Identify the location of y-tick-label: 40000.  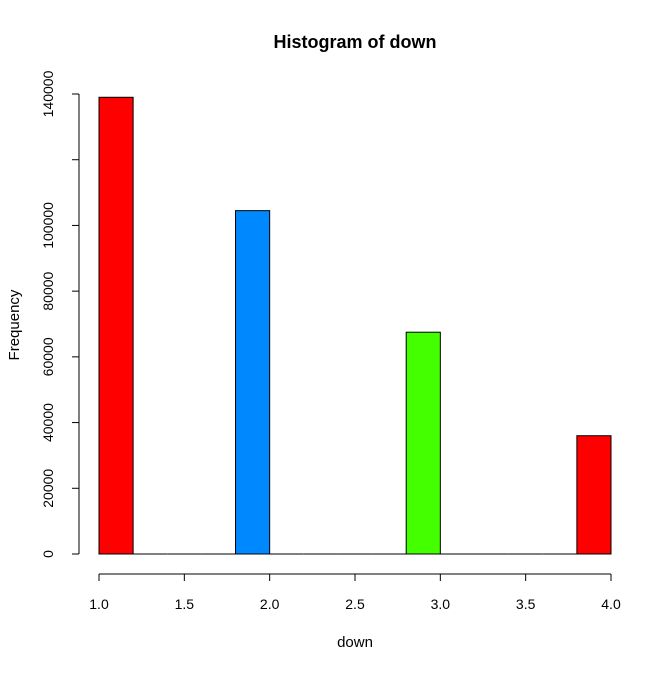
(48, 422).